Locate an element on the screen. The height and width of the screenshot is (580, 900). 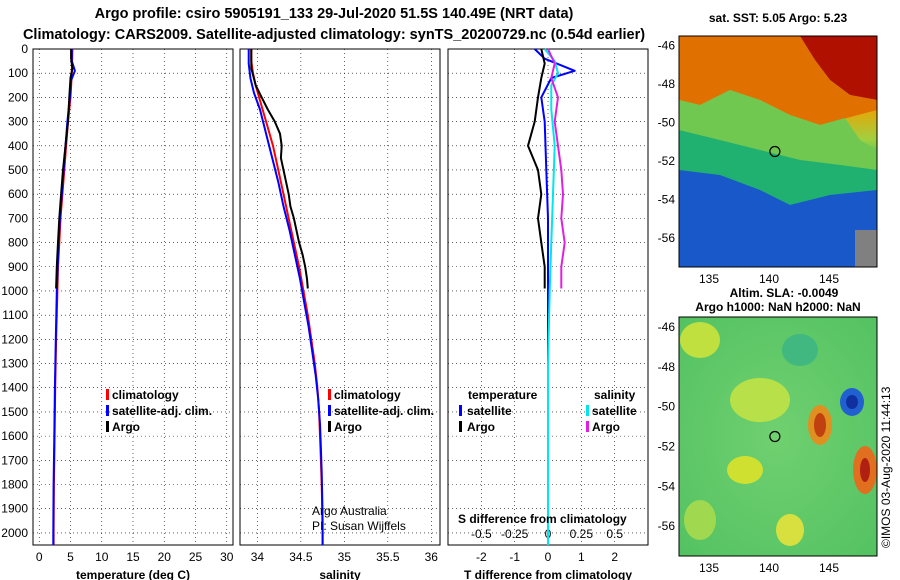
depth-tick-label: 0 is located at coordinates (24, 49).